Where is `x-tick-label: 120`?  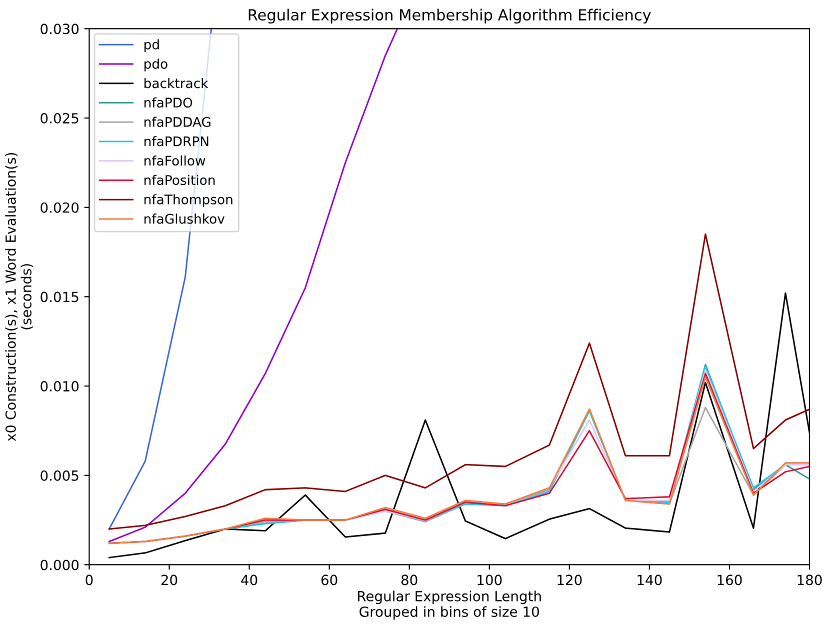
x-tick-label: 120 is located at coordinates (570, 580).